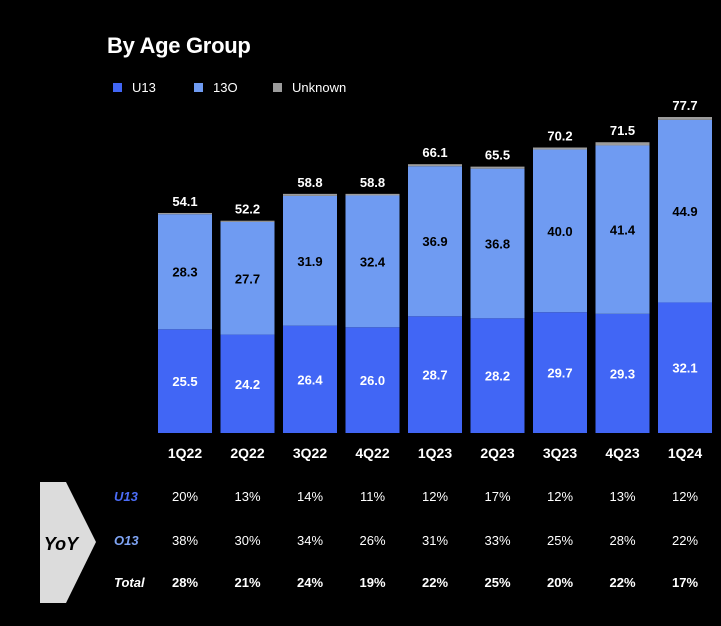 The height and width of the screenshot is (626, 721). What do you see at coordinates (497, 155) in the screenshot?
I see `total-label-2q23: 65.5` at bounding box center [497, 155].